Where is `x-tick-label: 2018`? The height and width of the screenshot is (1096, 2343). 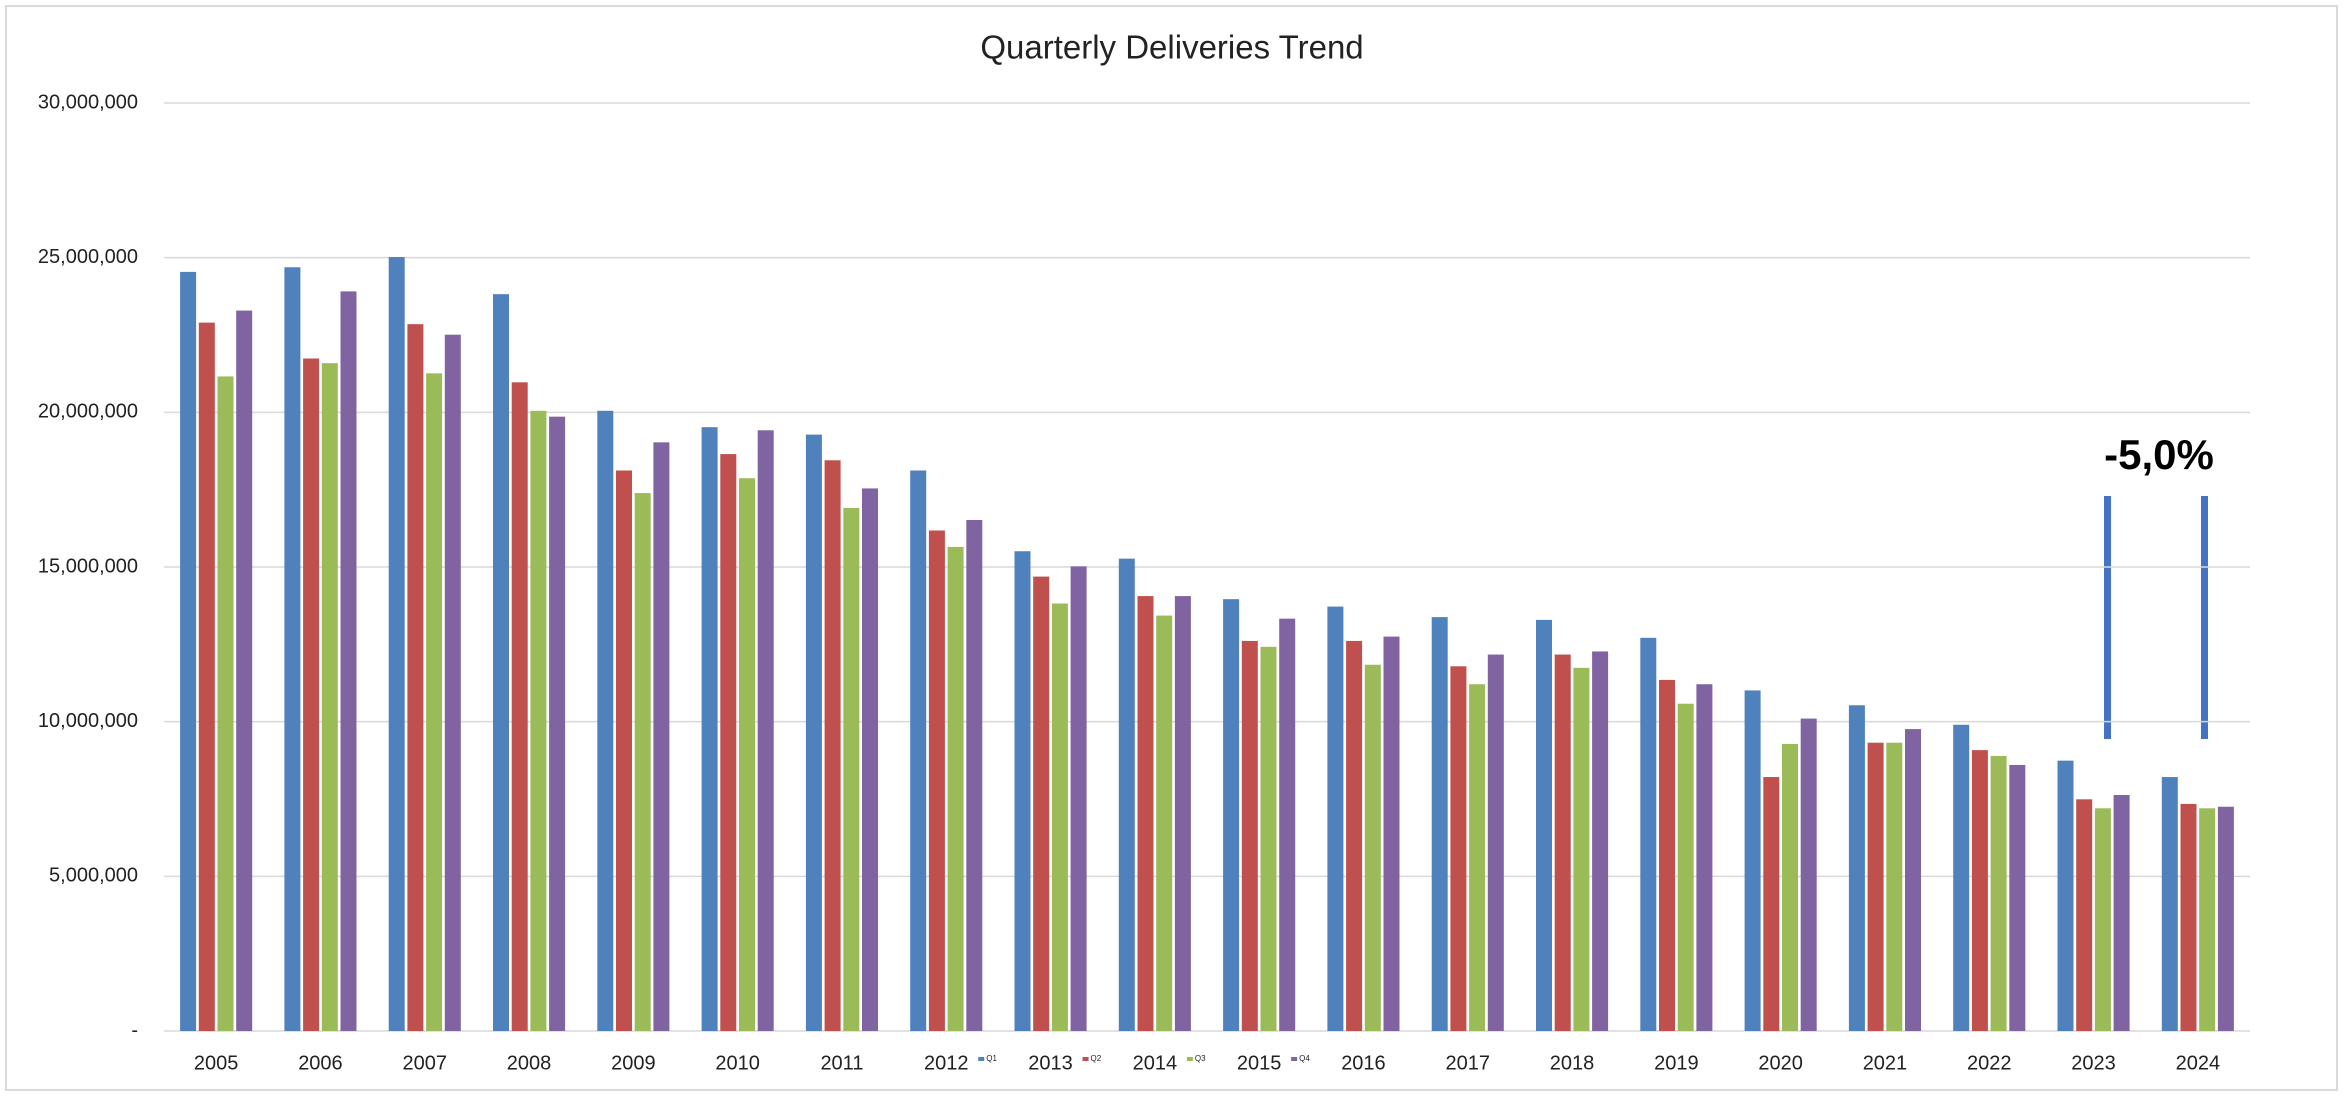 x-tick-label: 2018 is located at coordinates (1572, 1063).